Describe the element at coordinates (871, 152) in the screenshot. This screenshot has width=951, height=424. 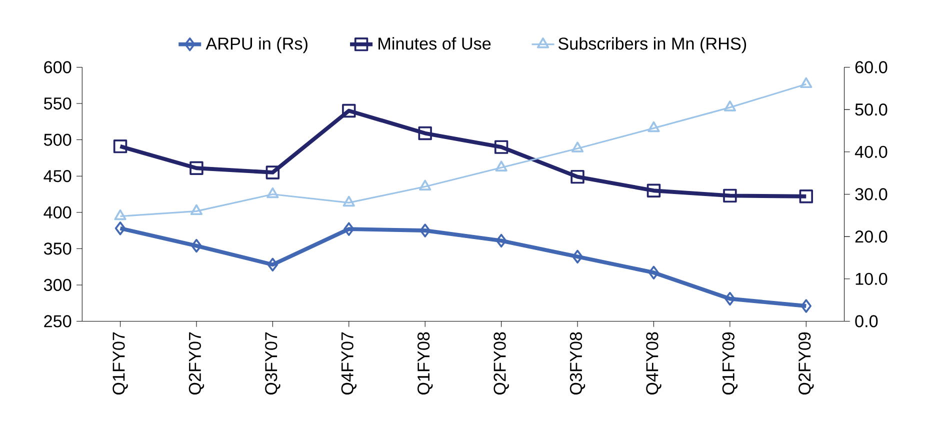
I see `y2-tick-label: 40.0` at that location.